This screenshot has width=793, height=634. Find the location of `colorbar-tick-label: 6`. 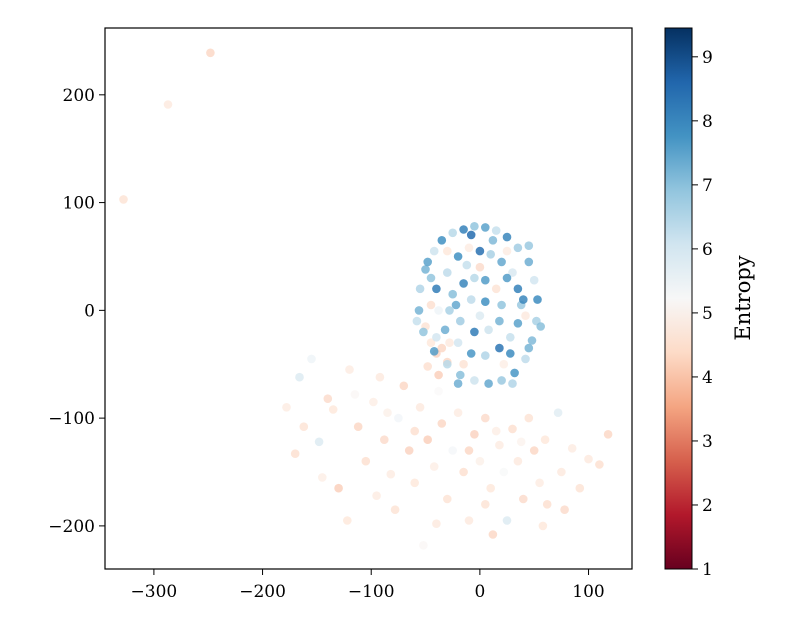

colorbar-tick-label: 6 is located at coordinates (707, 250).